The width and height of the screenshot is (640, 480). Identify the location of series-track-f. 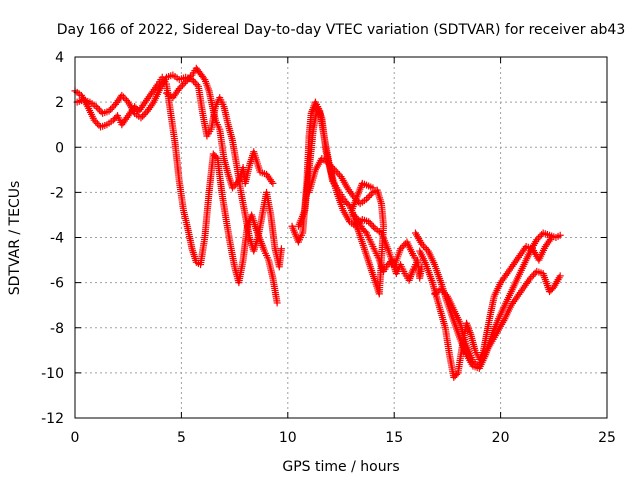
(486, 307).